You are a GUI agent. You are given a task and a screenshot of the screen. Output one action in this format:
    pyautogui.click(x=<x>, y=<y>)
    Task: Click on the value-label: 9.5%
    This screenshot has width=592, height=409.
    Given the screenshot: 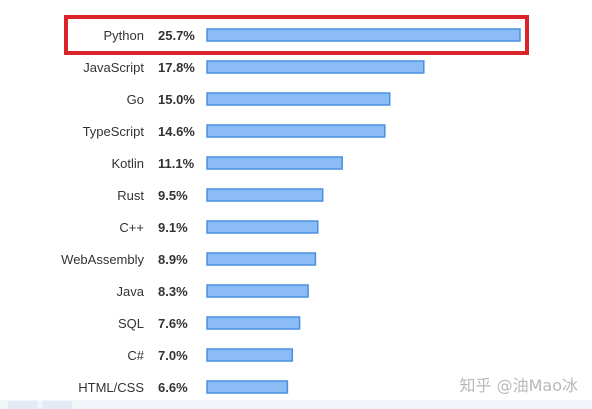 What is the action you would take?
    pyautogui.click(x=173, y=195)
    